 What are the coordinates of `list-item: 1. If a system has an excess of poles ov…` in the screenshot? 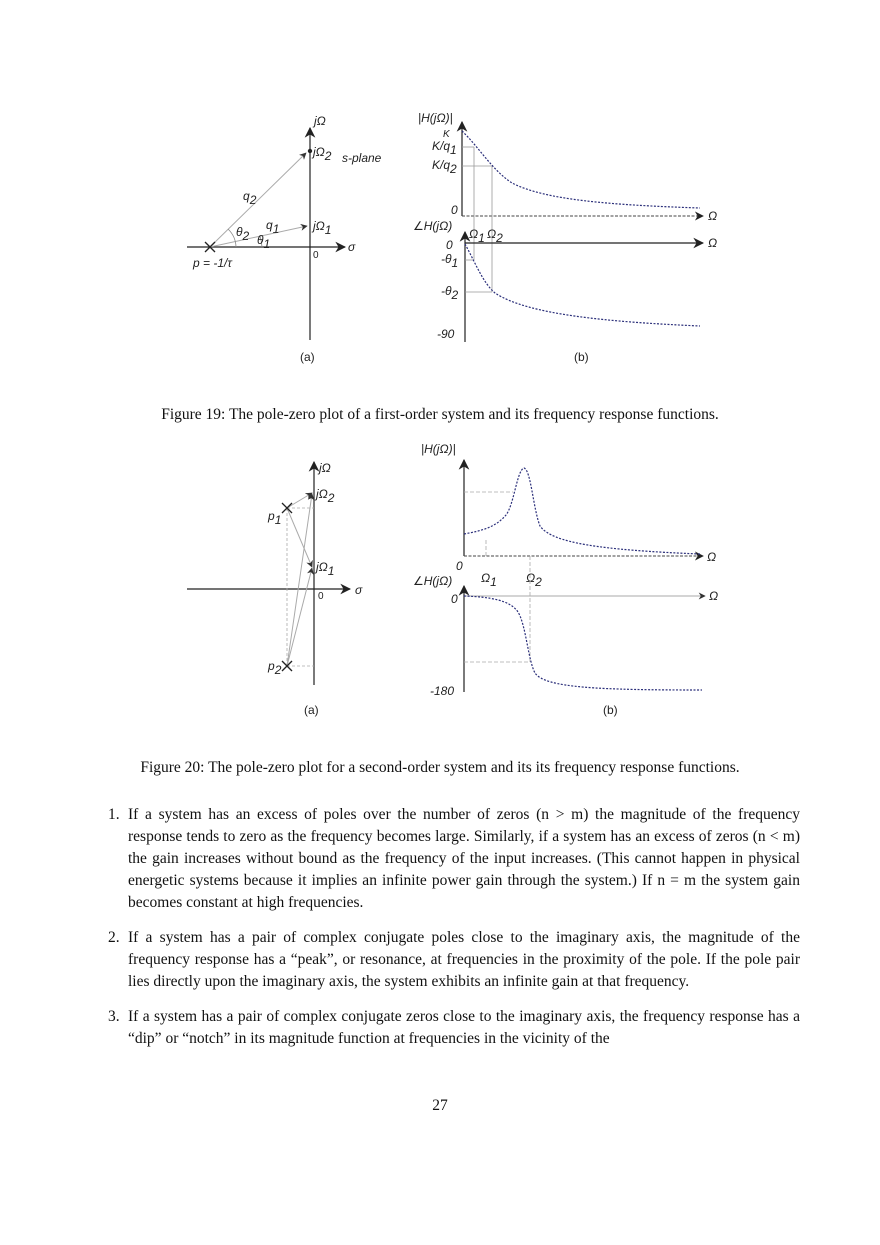 It's located at (450, 859).